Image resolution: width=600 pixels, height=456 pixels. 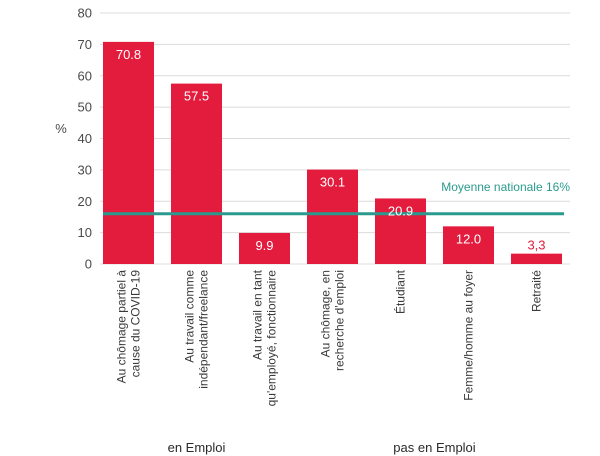 What do you see at coordinates (85, 75) in the screenshot?
I see `y-tick-label: 60` at bounding box center [85, 75].